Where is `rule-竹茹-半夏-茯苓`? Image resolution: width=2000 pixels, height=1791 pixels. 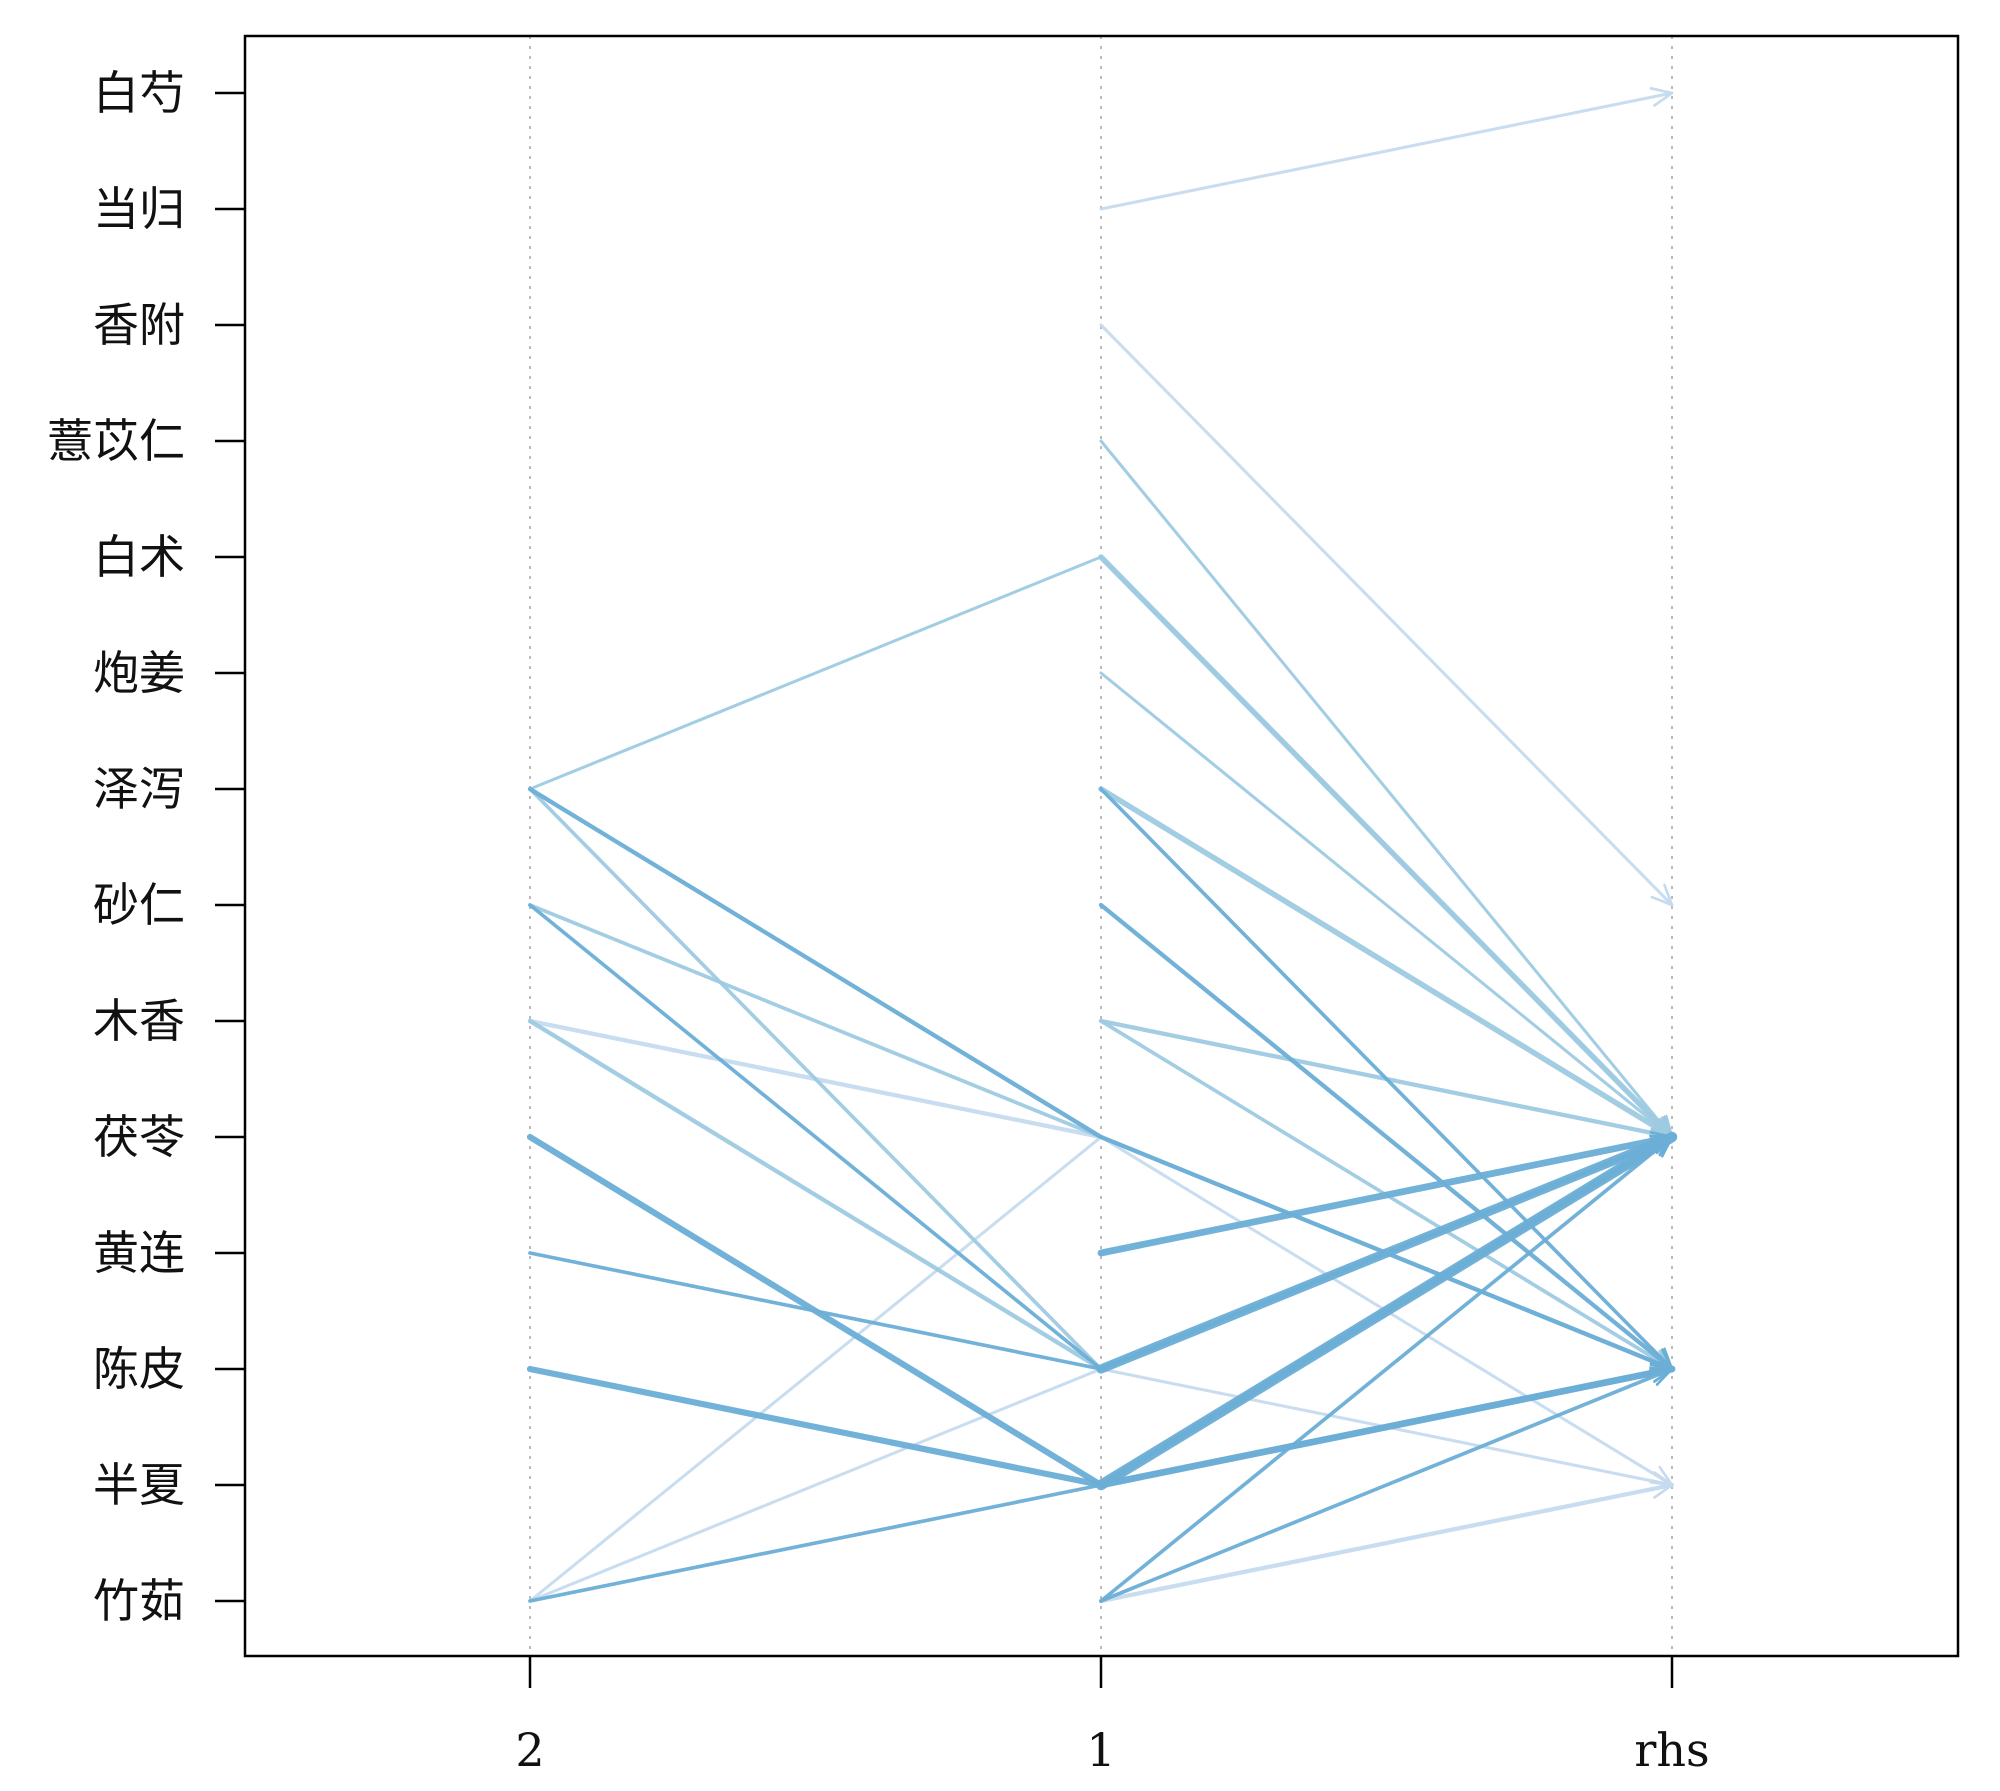
rule-竹茹-半夏-茯苓 is located at coordinates (1101, 1369).